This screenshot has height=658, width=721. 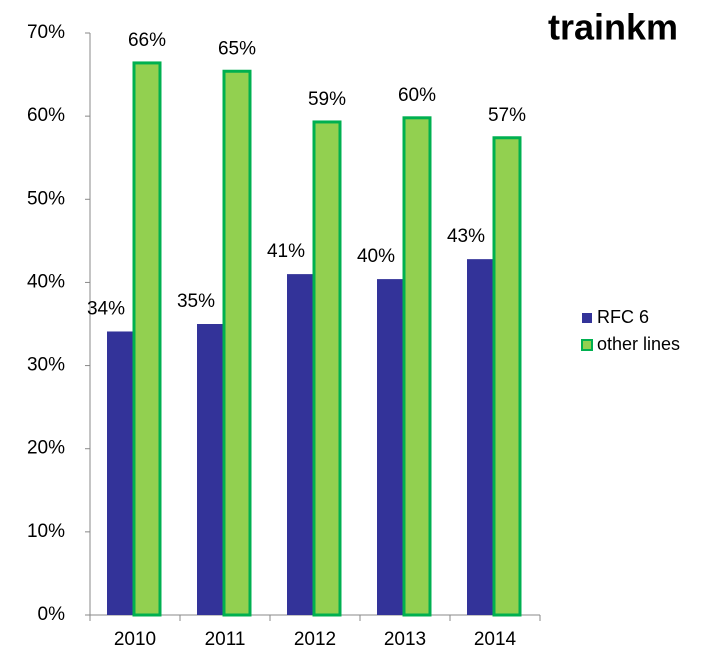 What do you see at coordinates (46, 32) in the screenshot?
I see `y-tick-label: 70%` at bounding box center [46, 32].